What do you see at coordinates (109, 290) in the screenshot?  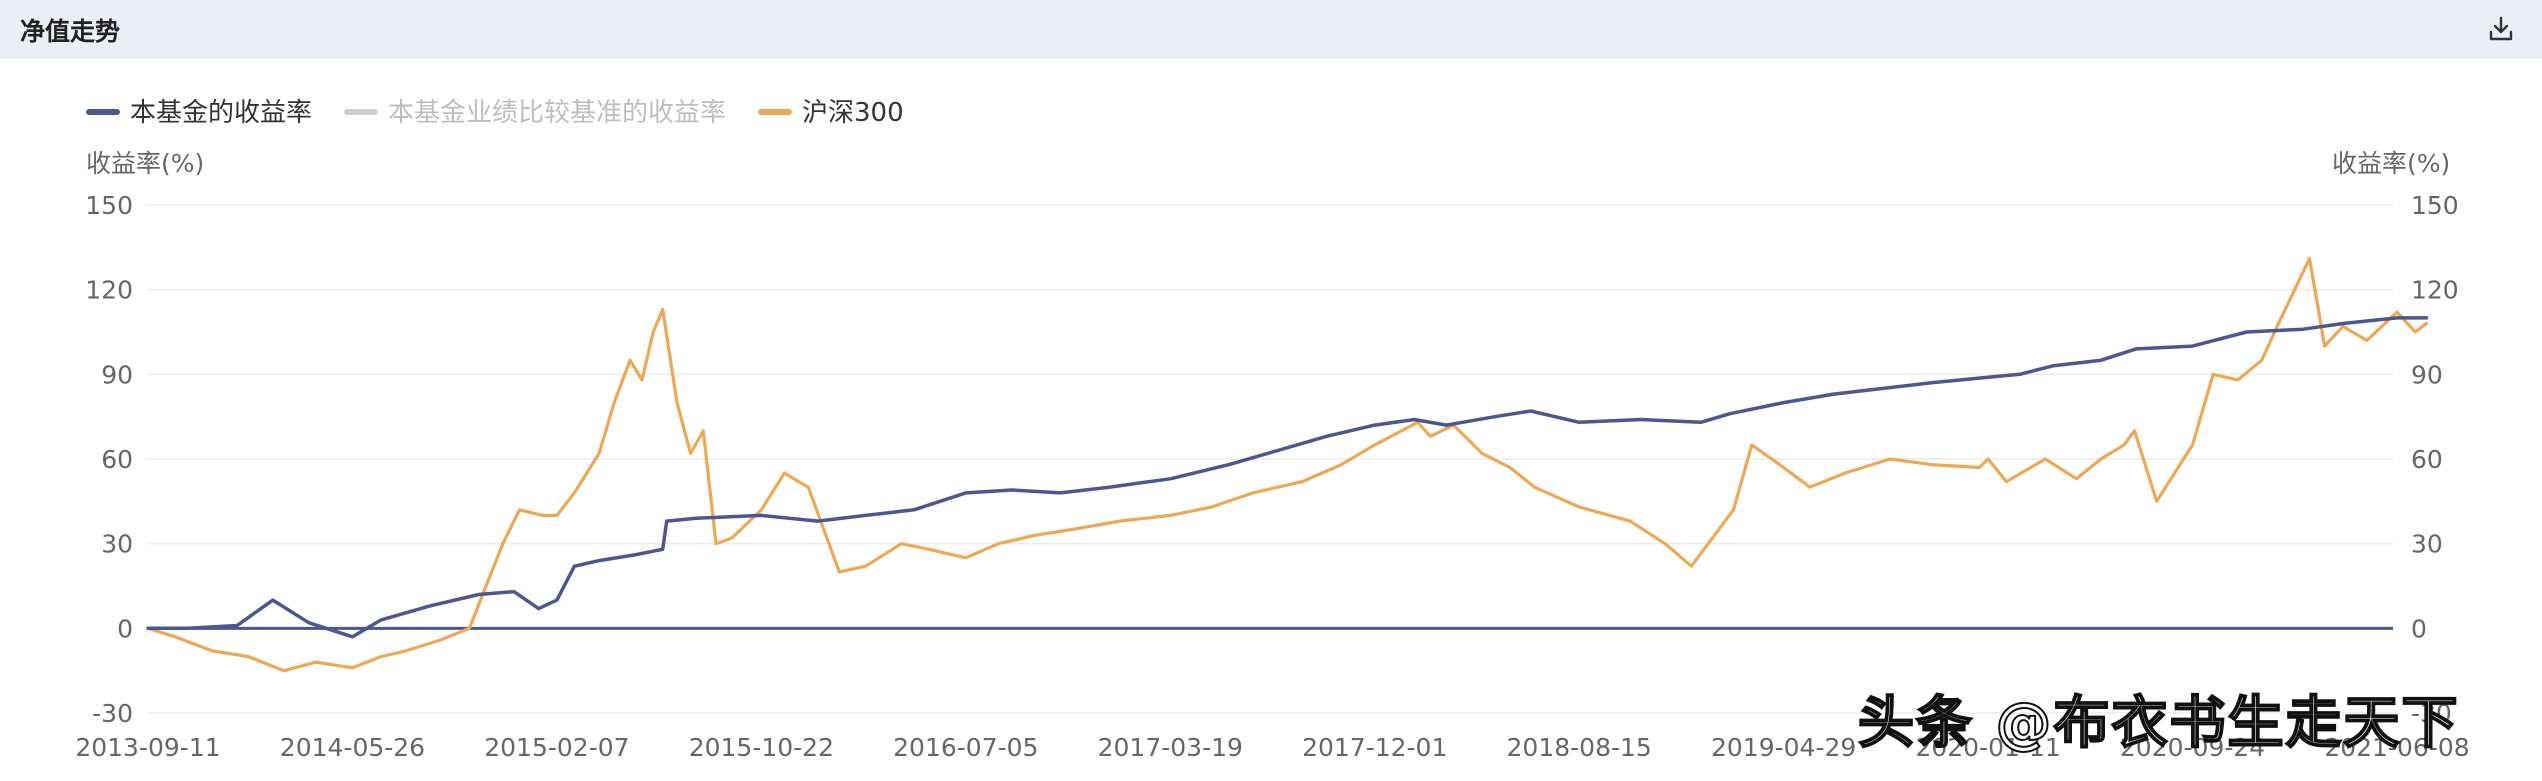 I see `y-tick-left: 120` at bounding box center [109, 290].